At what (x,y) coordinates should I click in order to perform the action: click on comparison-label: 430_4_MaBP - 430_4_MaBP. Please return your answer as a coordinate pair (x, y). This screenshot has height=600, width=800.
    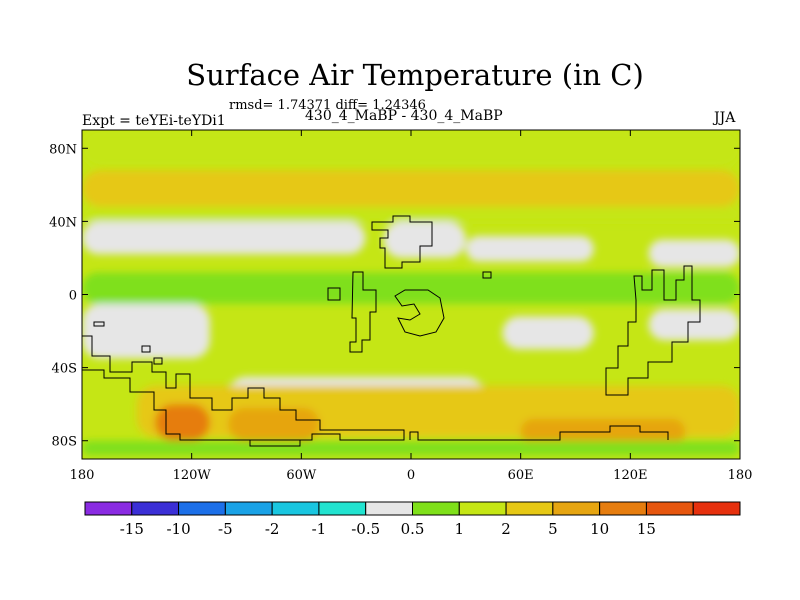
    Looking at the image, I should click on (404, 116).